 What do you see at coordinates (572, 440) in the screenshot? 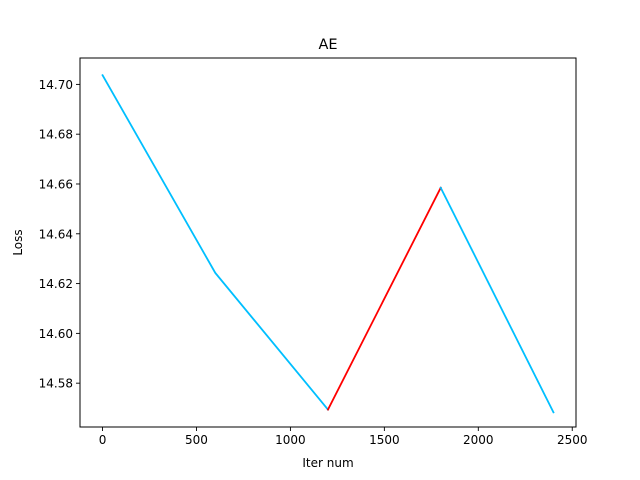
I see `x-tick-label: 2500` at bounding box center [572, 440].